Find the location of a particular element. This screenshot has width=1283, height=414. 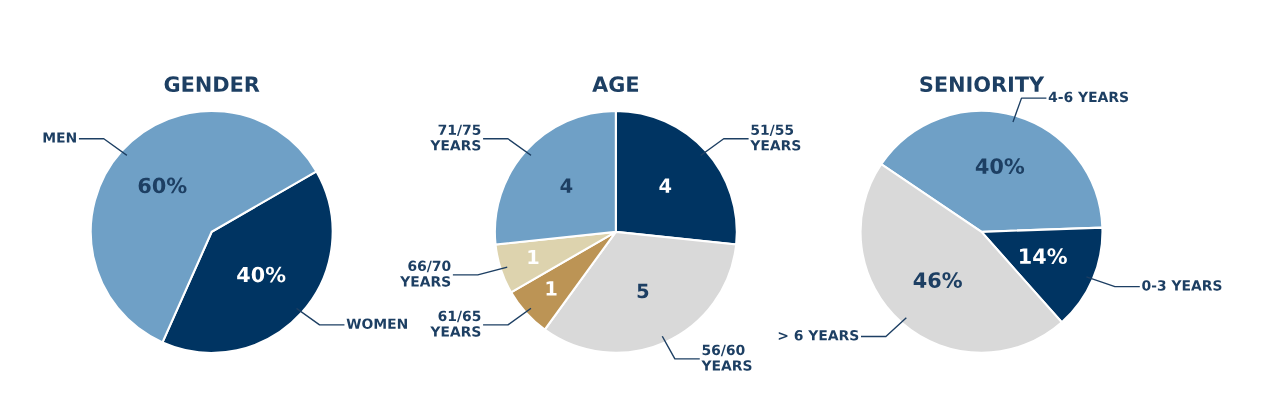

slice-label: 66/70 YEARS is located at coordinates (425, 273).